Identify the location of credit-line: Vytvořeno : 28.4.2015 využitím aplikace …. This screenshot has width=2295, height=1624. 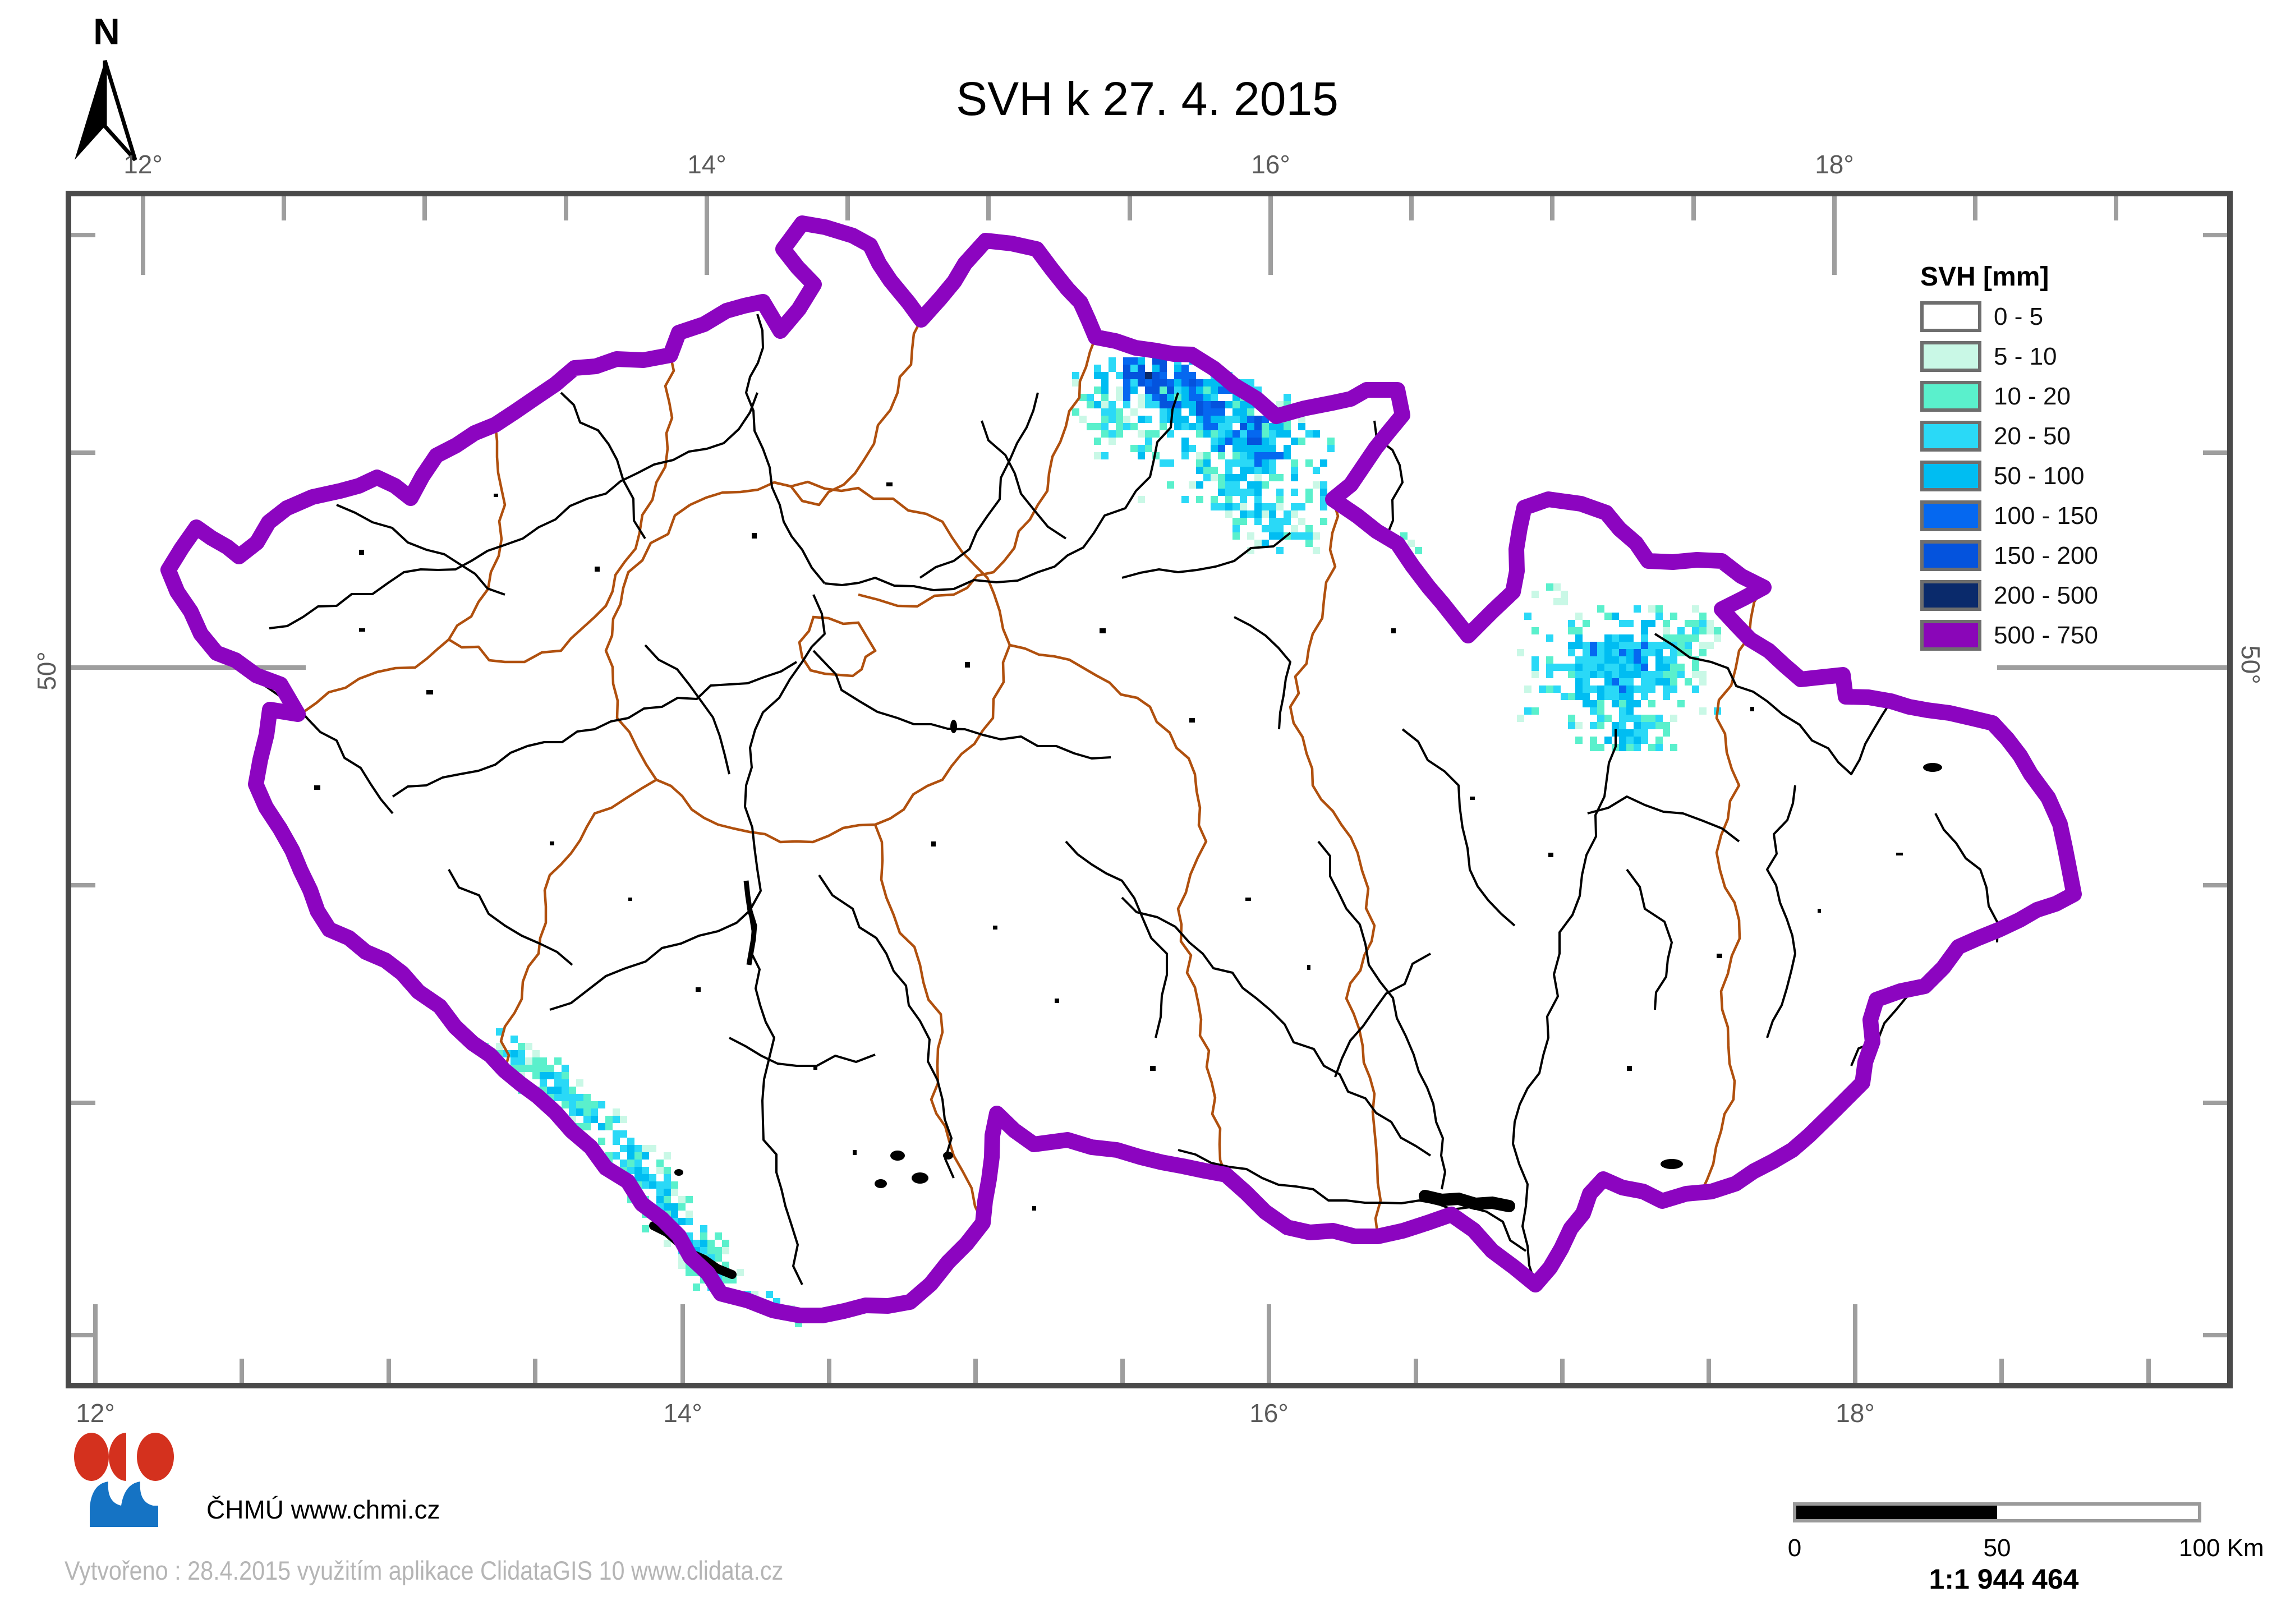
(424, 1571).